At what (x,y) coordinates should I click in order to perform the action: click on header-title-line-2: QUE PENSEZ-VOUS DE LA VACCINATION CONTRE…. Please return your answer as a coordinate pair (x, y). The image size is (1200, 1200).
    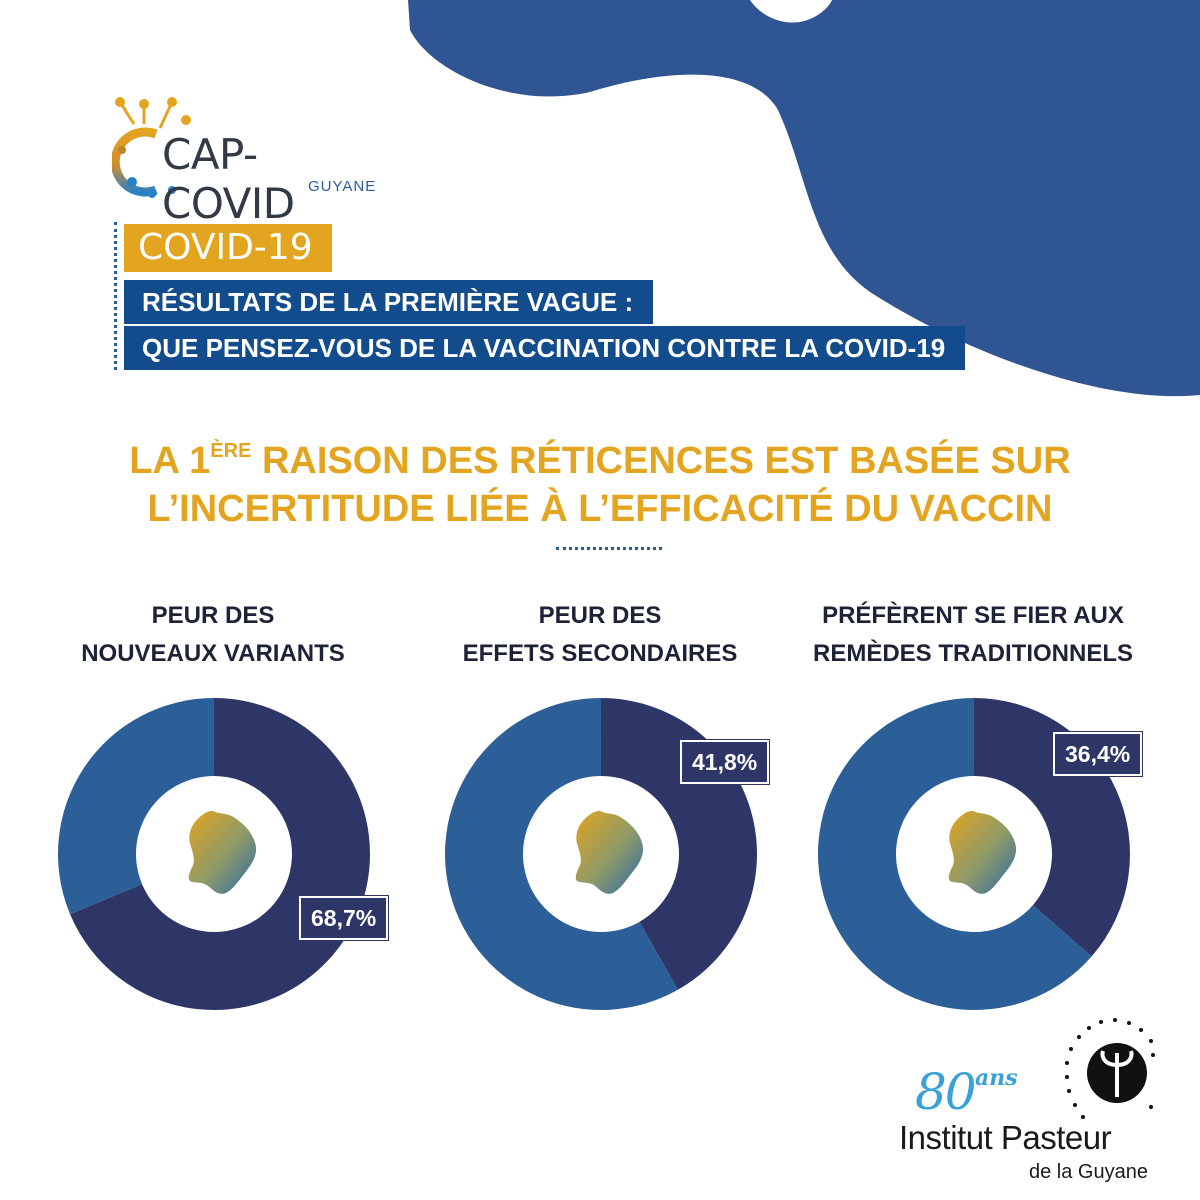
    Looking at the image, I should click on (545, 348).